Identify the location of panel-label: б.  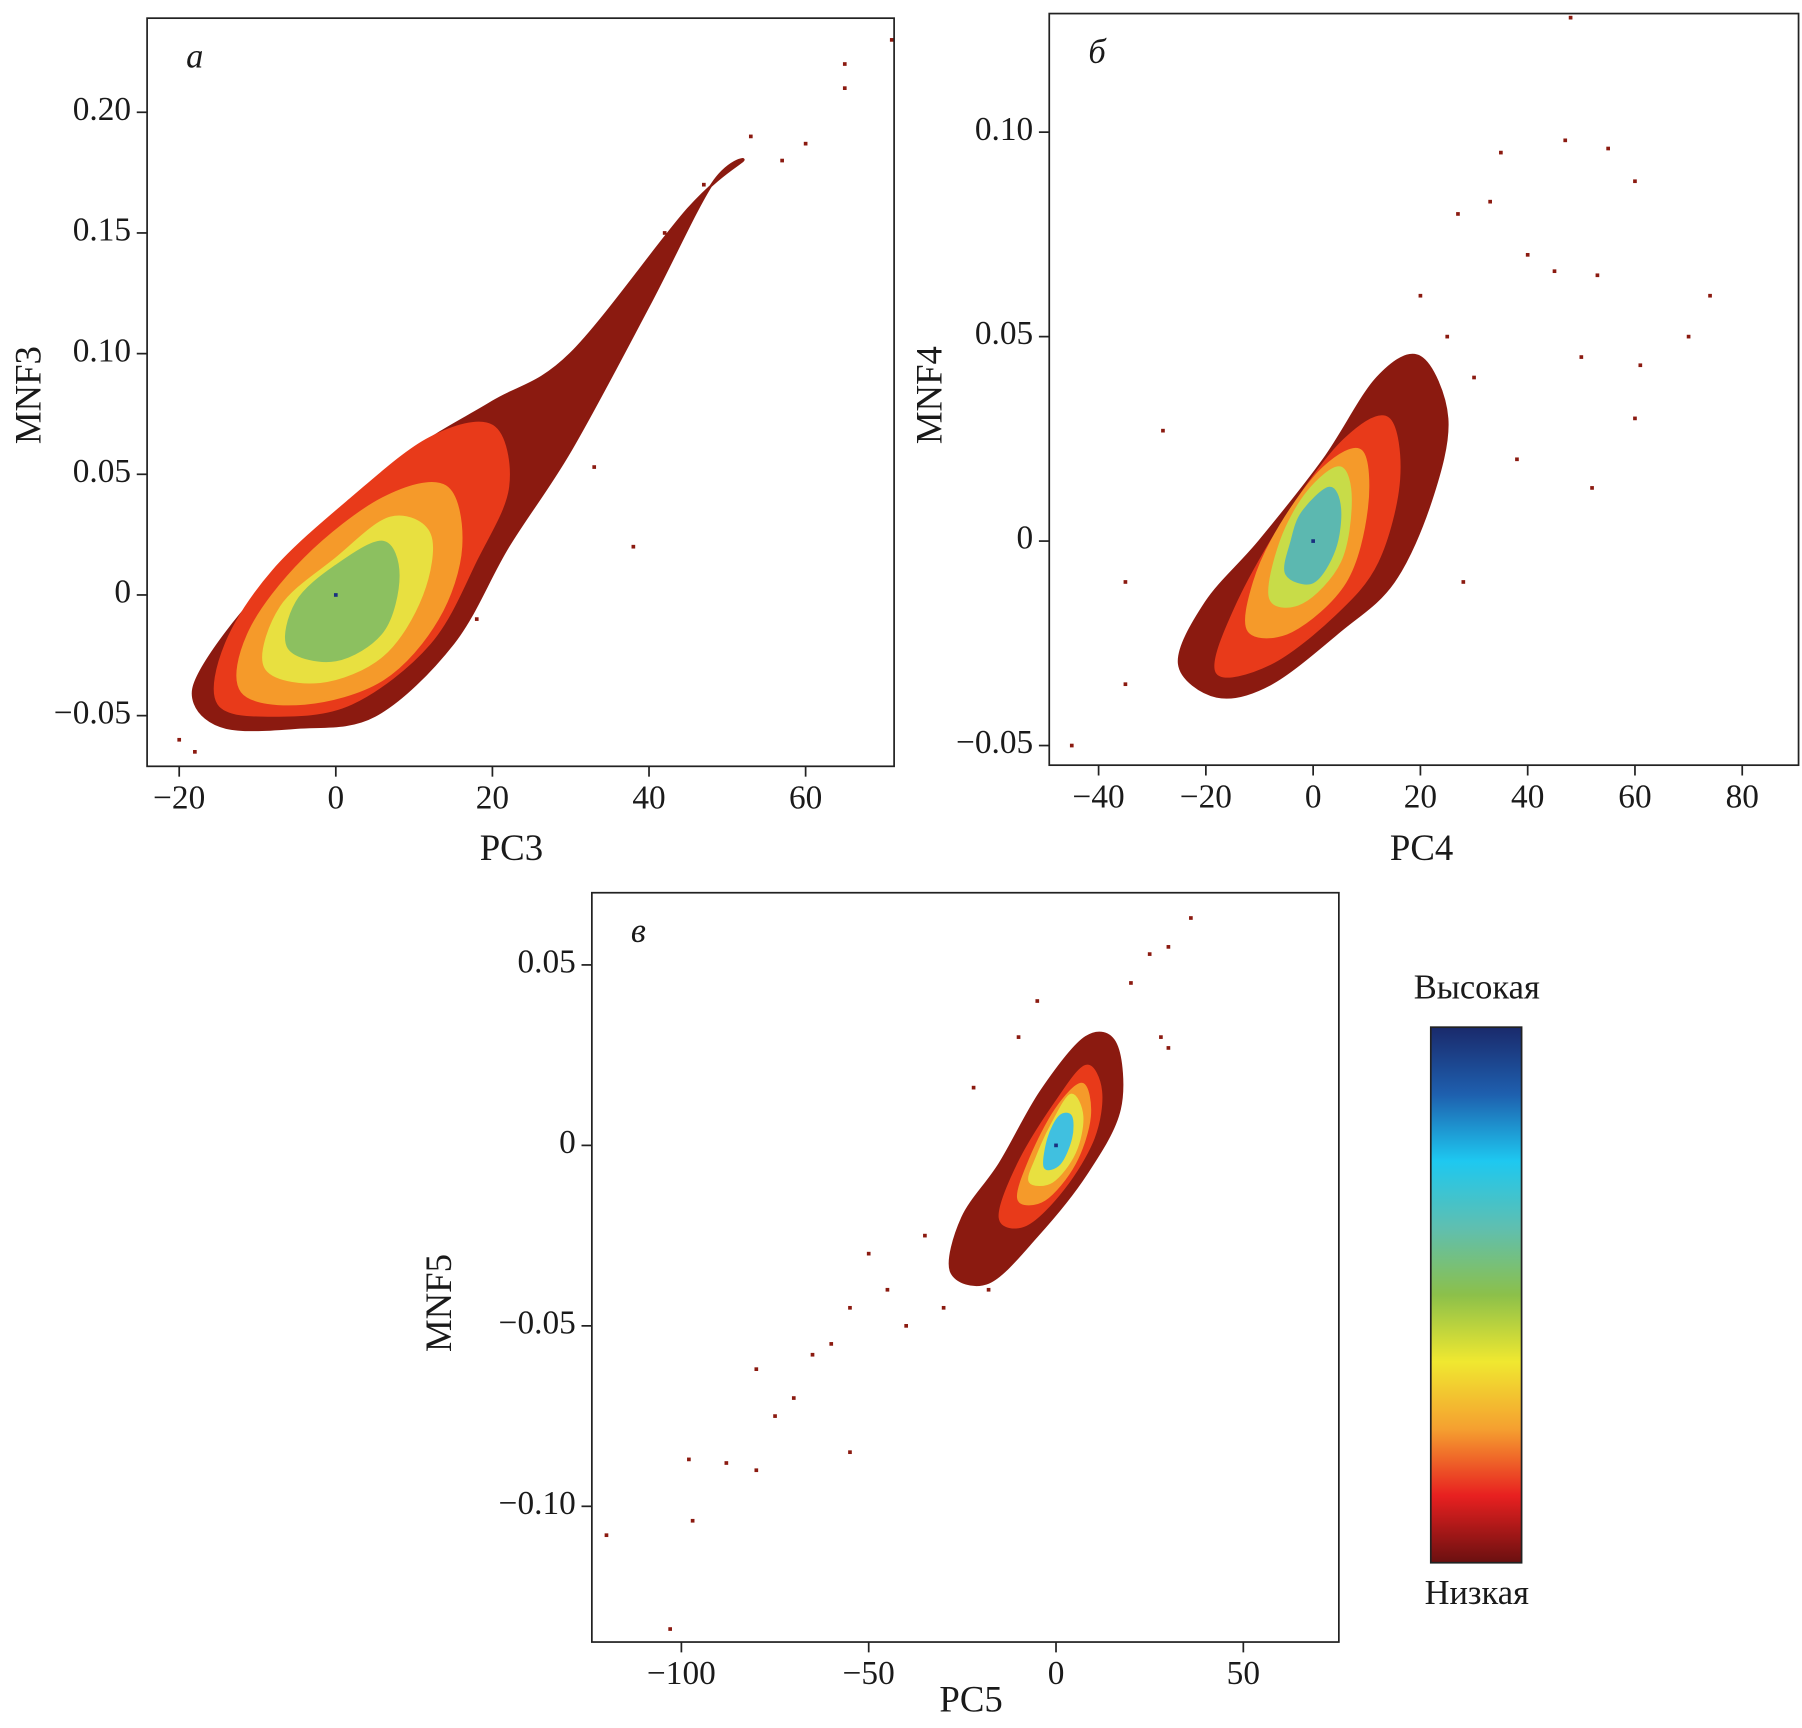
(1097, 52).